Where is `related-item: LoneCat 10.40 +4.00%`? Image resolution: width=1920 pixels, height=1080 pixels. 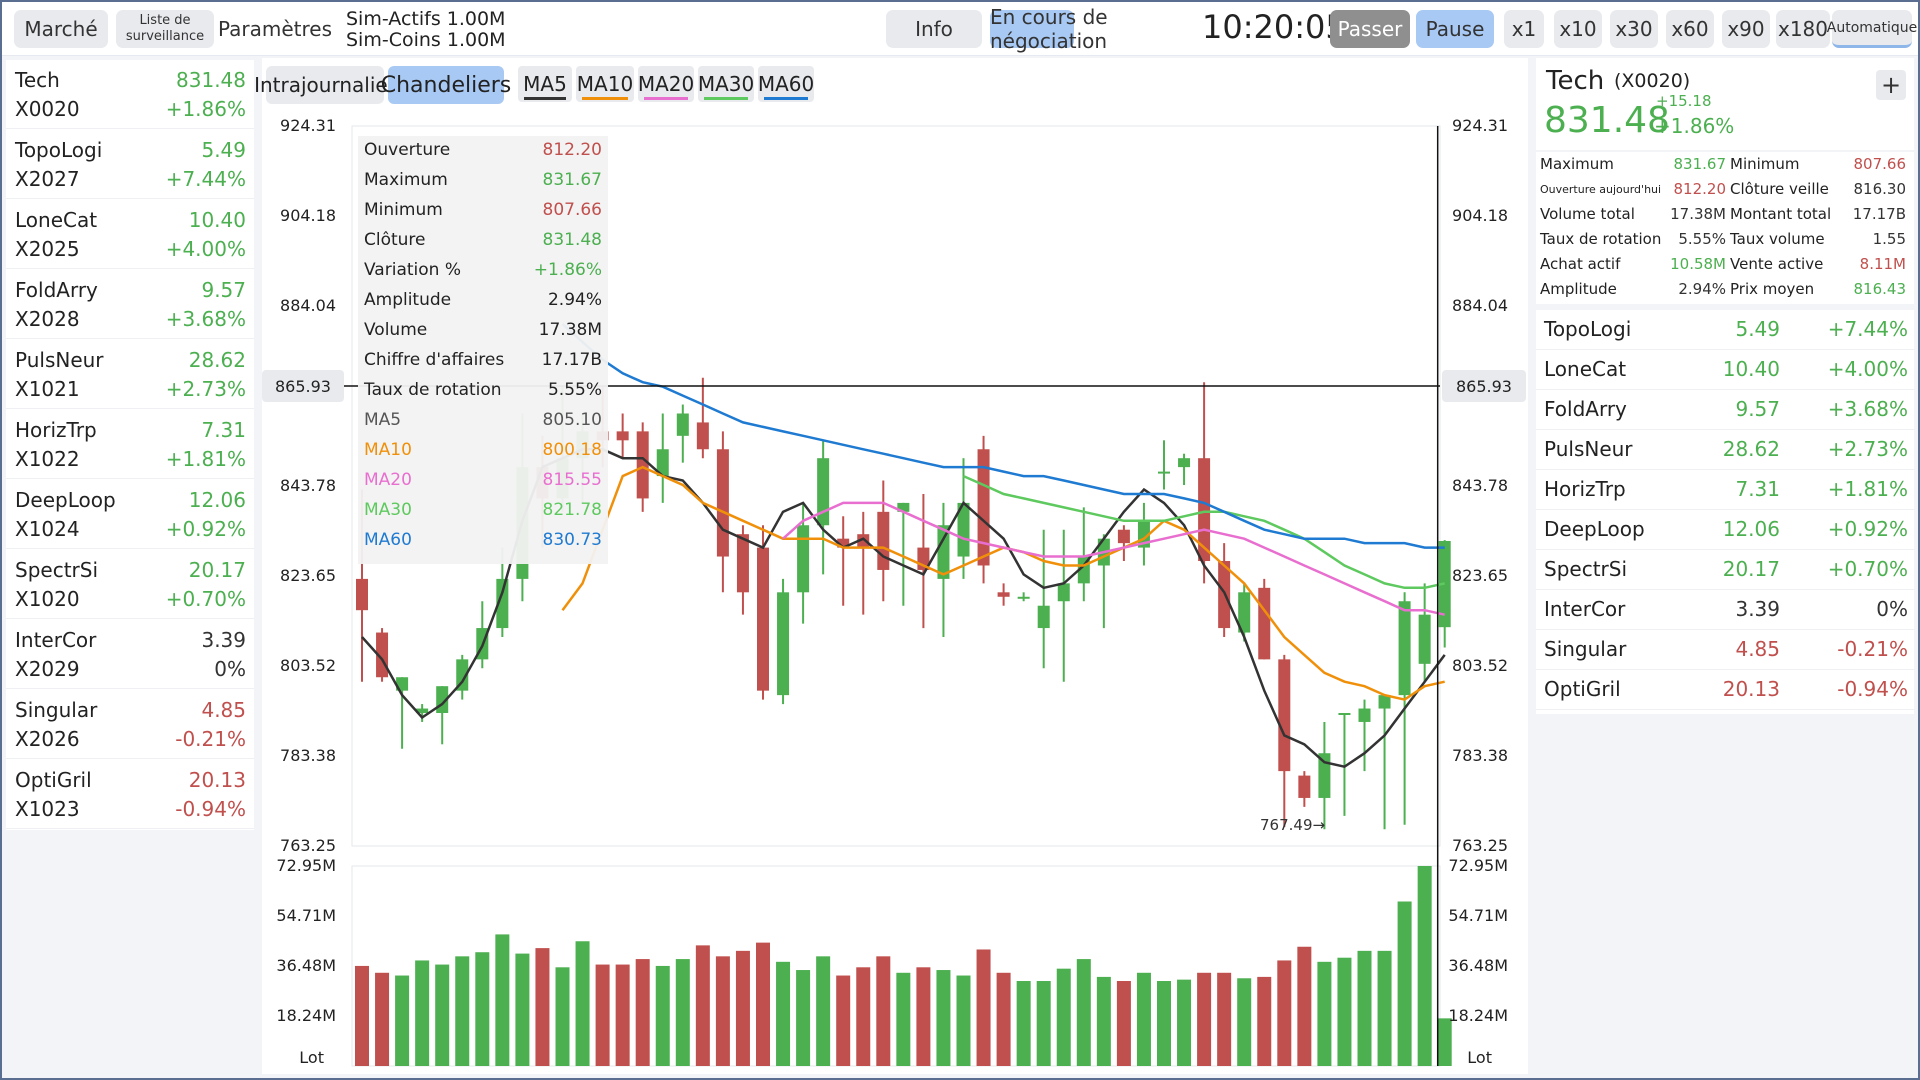 related-item: LoneCat 10.40 +4.00% is located at coordinates (1725, 370).